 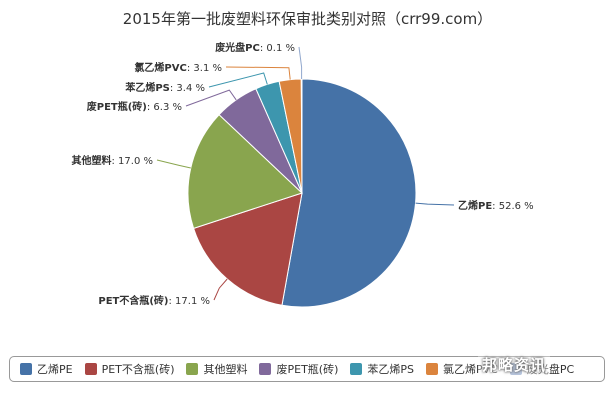 I want to click on legend-label-5: 氯乙烯PVC, so click(x=470, y=369).